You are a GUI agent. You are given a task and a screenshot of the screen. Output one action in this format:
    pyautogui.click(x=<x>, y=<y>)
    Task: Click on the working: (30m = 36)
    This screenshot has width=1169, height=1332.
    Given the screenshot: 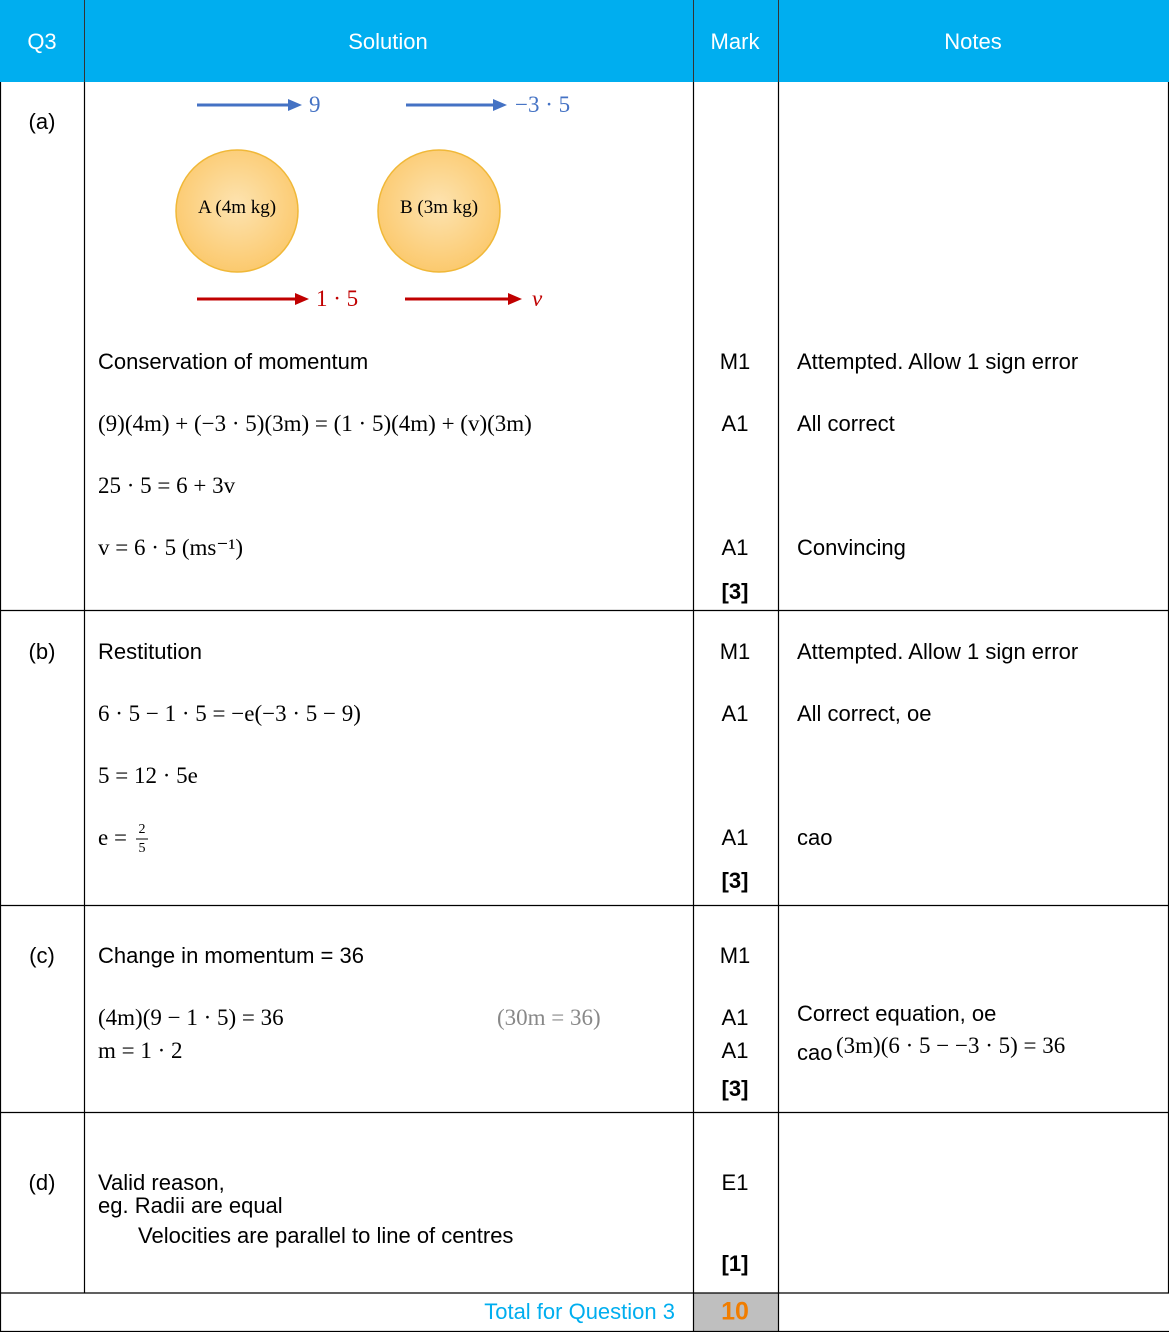 What is the action you would take?
    pyautogui.click(x=549, y=1017)
    